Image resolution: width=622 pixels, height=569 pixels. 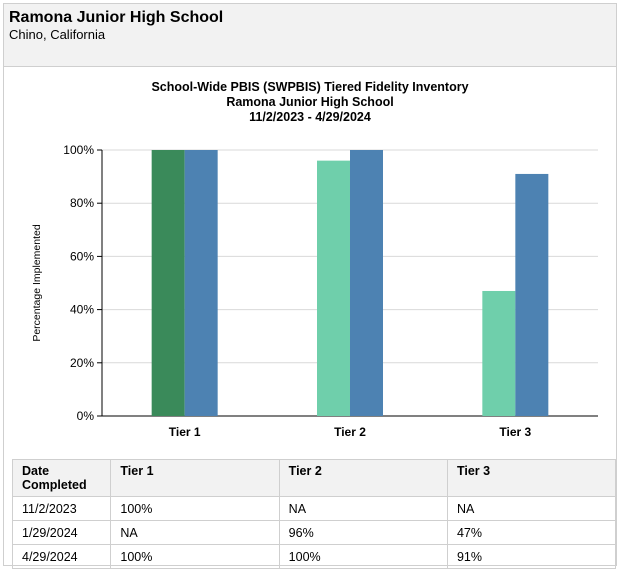 I want to click on y-tick-label: 0%, so click(x=86, y=416).